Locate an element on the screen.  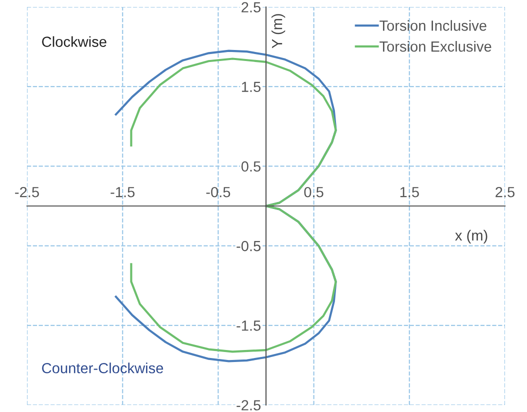
x-tick-label: 0.5 is located at coordinates (314, 192).